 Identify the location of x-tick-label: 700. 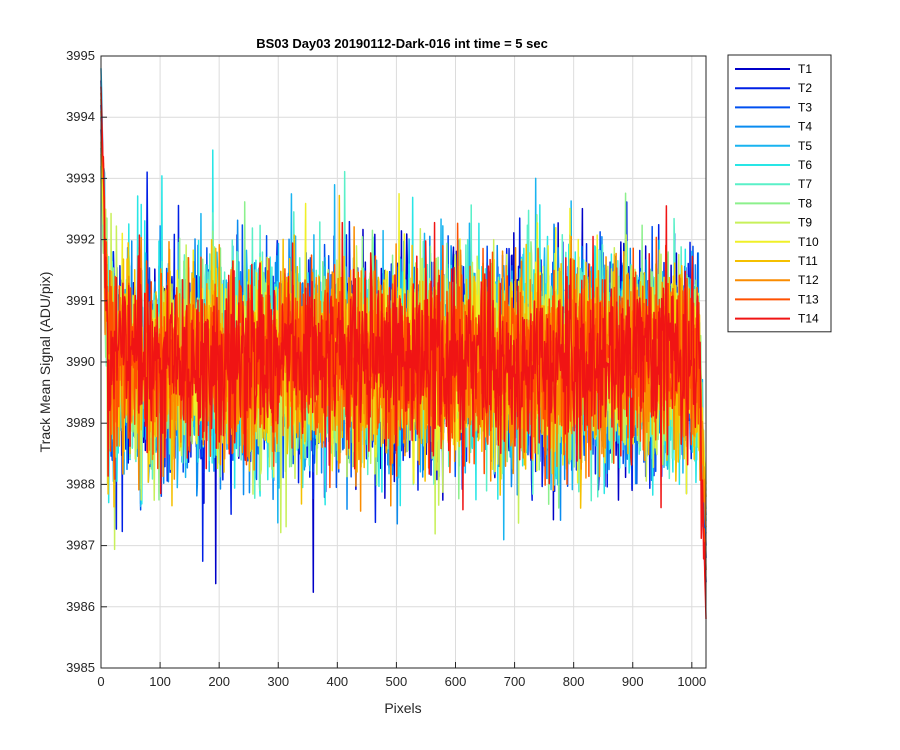
(515, 681).